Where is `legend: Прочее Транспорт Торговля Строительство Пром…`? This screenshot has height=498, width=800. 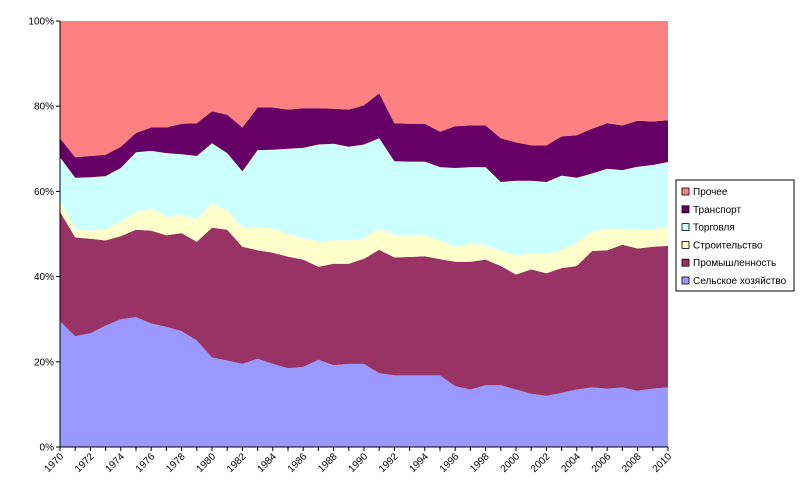
legend: Прочее Транспорт Торговля Строительство Пром… is located at coordinates (735, 235).